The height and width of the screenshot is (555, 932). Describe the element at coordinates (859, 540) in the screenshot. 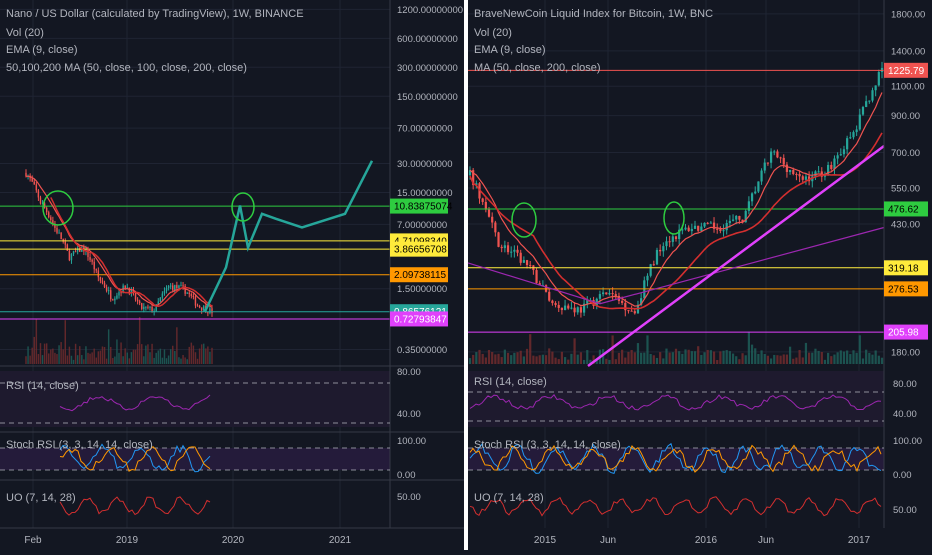

I see `x-tick-label: 2017` at that location.